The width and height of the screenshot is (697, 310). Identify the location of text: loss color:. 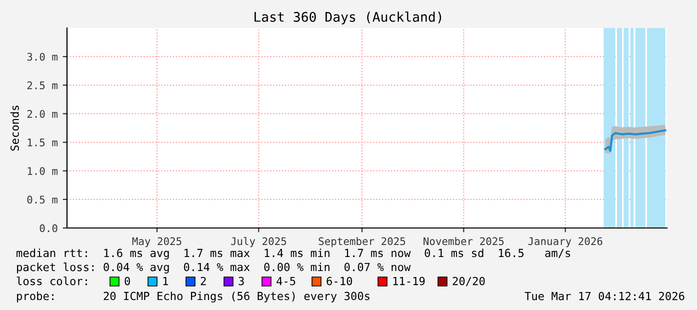
(51, 281).